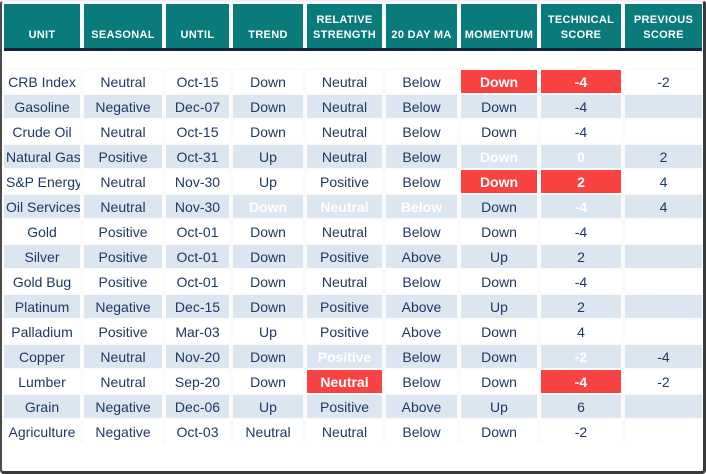  Describe the element at coordinates (353, 59) in the screenshot. I see `spacer-row` at that location.